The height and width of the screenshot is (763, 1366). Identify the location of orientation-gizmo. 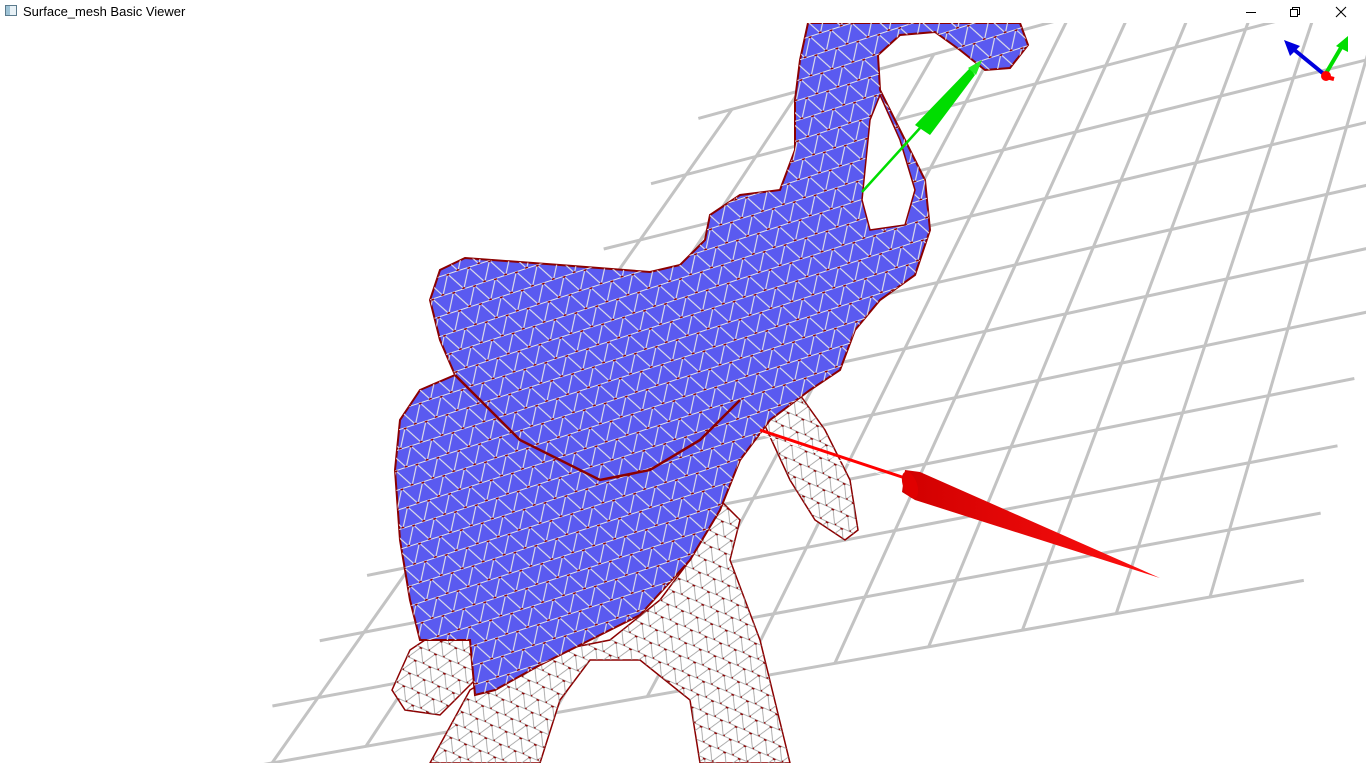
(1316, 58).